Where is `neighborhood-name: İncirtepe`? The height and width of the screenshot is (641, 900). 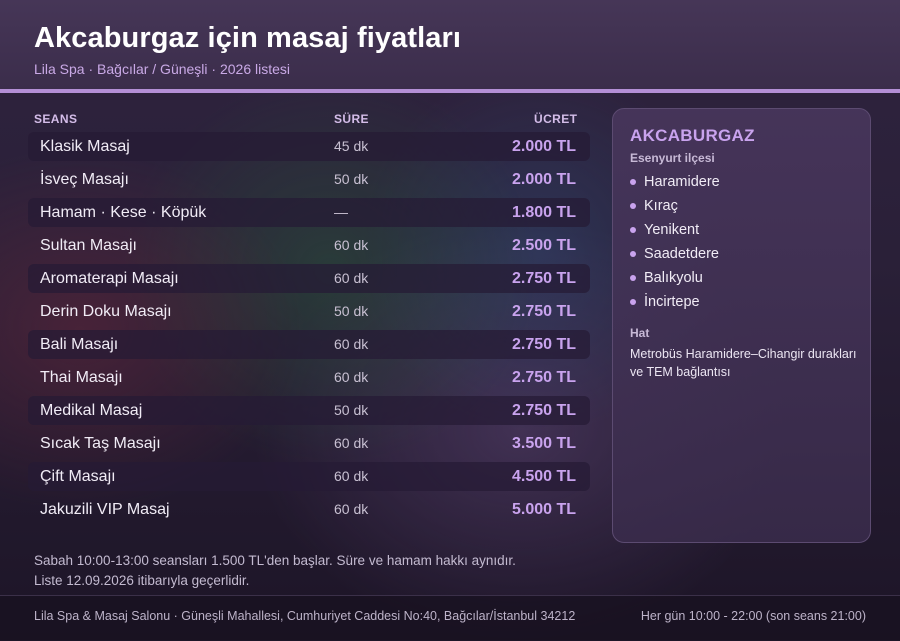 neighborhood-name: İncirtepe is located at coordinates (672, 302).